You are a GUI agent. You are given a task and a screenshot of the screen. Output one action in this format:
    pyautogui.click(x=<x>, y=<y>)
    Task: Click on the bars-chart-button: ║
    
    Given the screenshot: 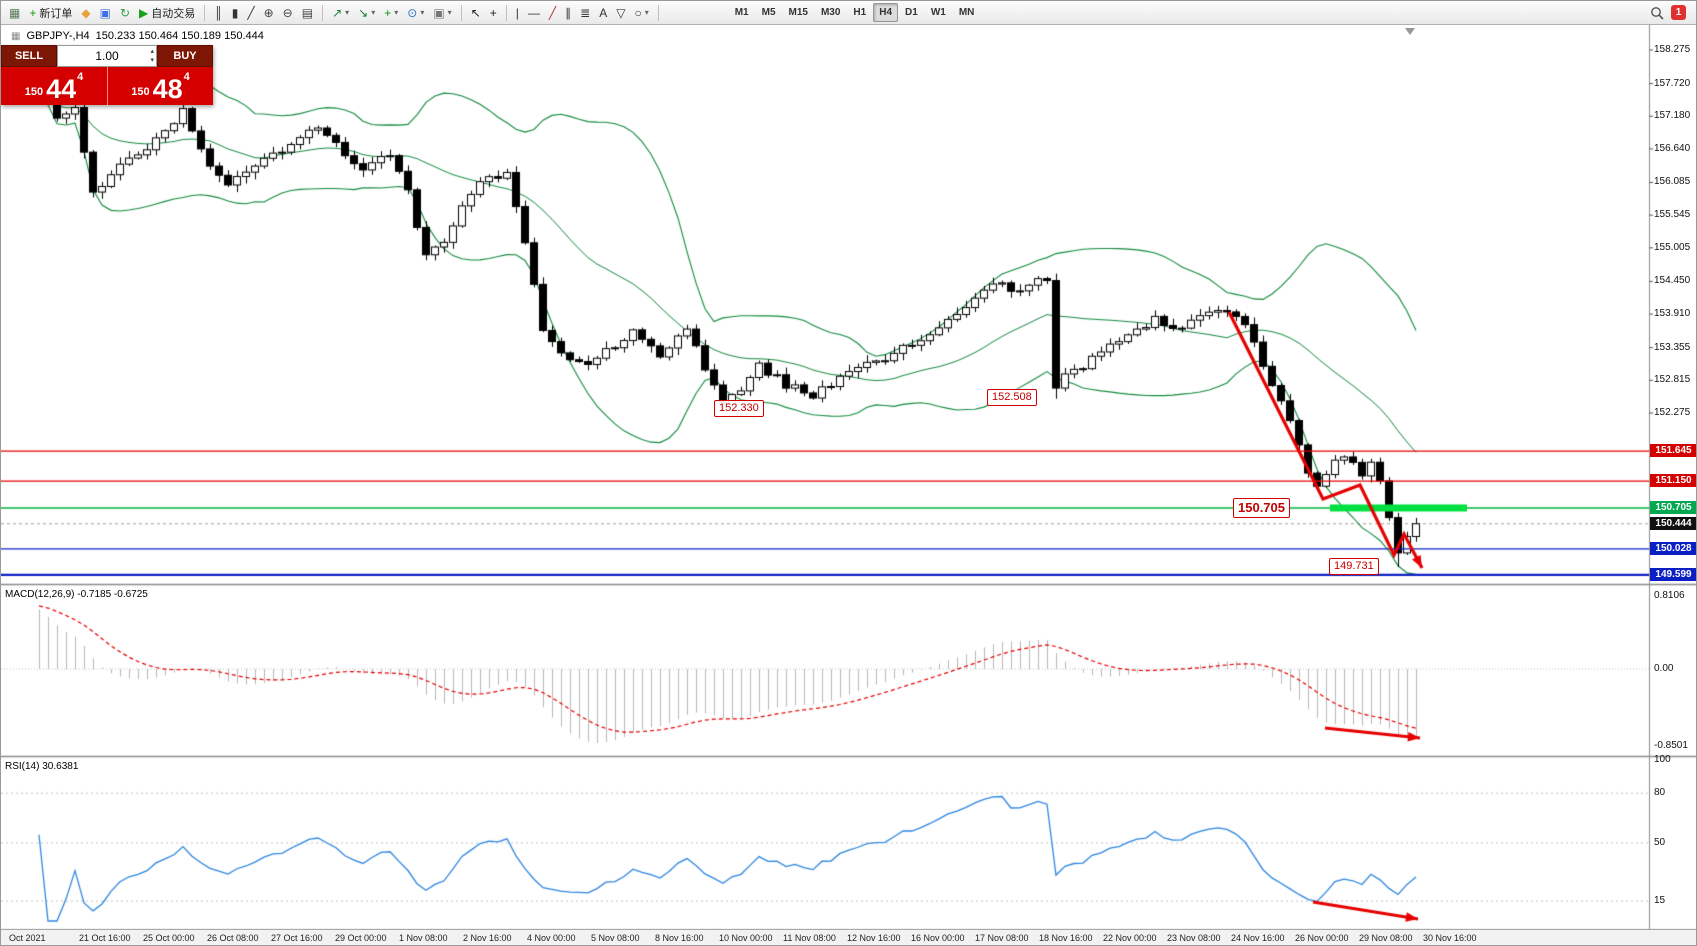 What is the action you would take?
    pyautogui.click(x=218, y=13)
    